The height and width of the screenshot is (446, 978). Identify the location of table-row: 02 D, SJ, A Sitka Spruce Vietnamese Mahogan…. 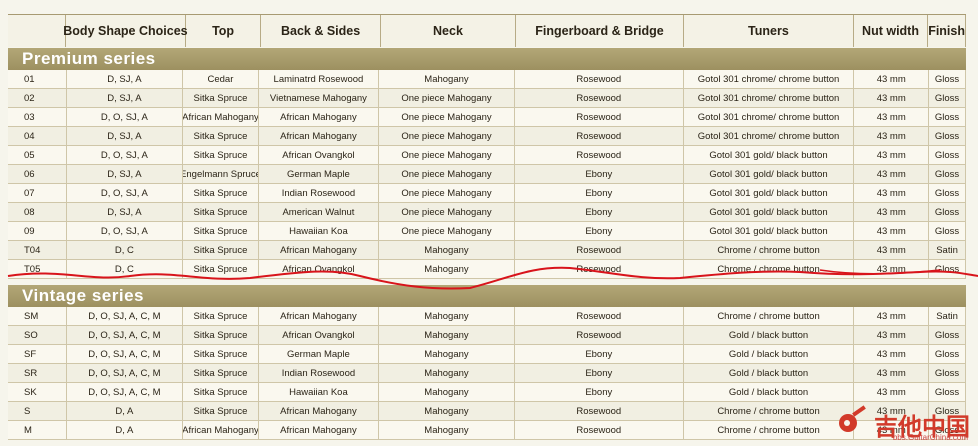
(487, 98).